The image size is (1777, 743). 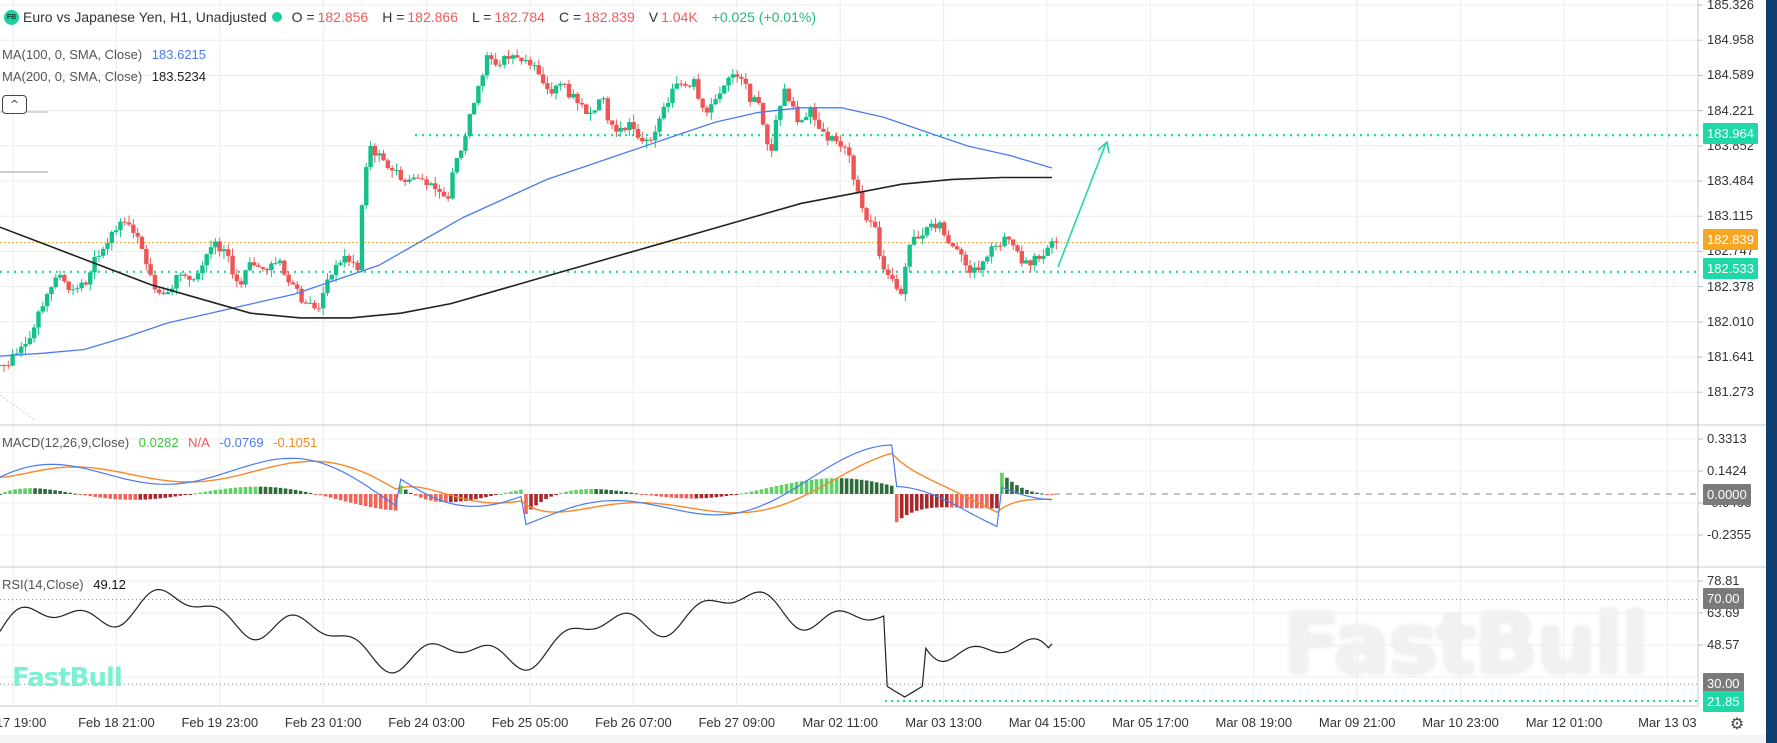 What do you see at coordinates (1667, 722) in the screenshot?
I see `time-tick: Mar 13 03` at bounding box center [1667, 722].